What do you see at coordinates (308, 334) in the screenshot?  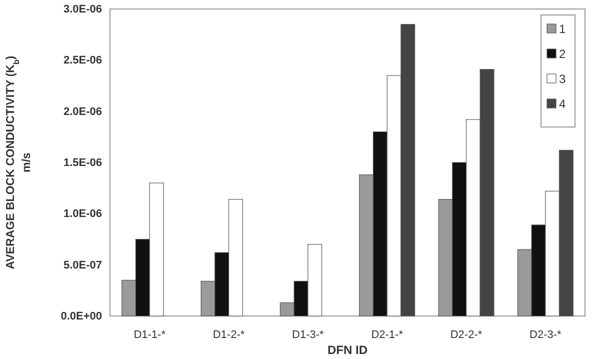 I see `x-tick-label: D1-3-*` at bounding box center [308, 334].